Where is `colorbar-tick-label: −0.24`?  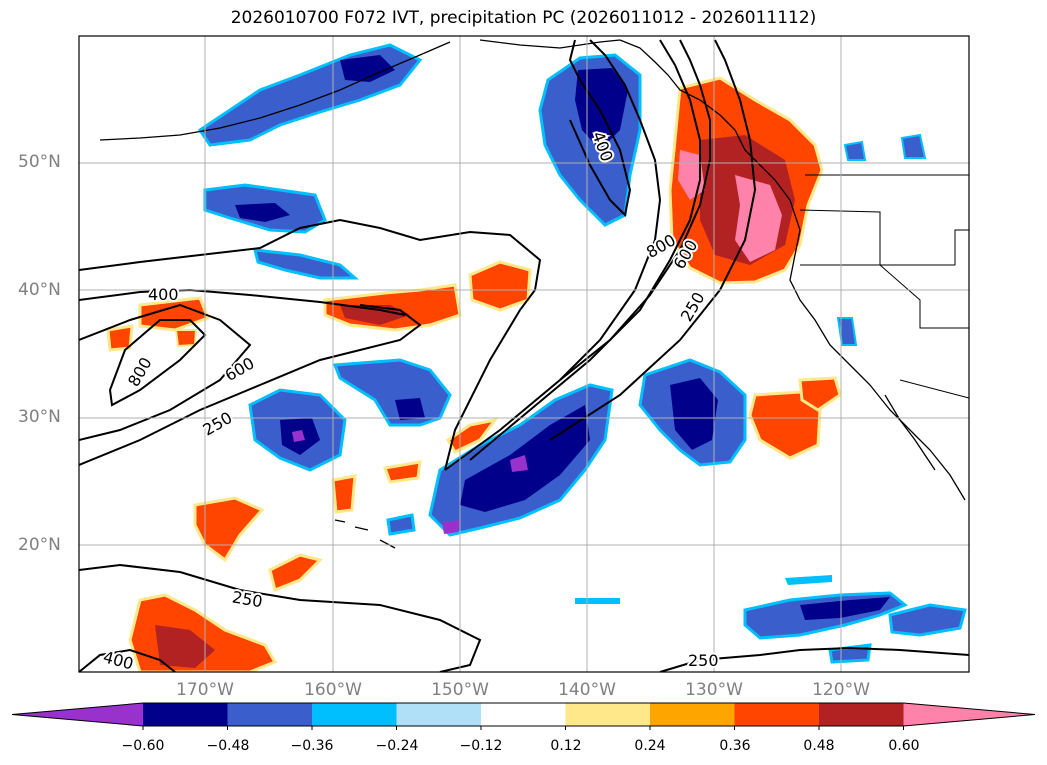 colorbar-tick-label: −0.24 is located at coordinates (397, 746).